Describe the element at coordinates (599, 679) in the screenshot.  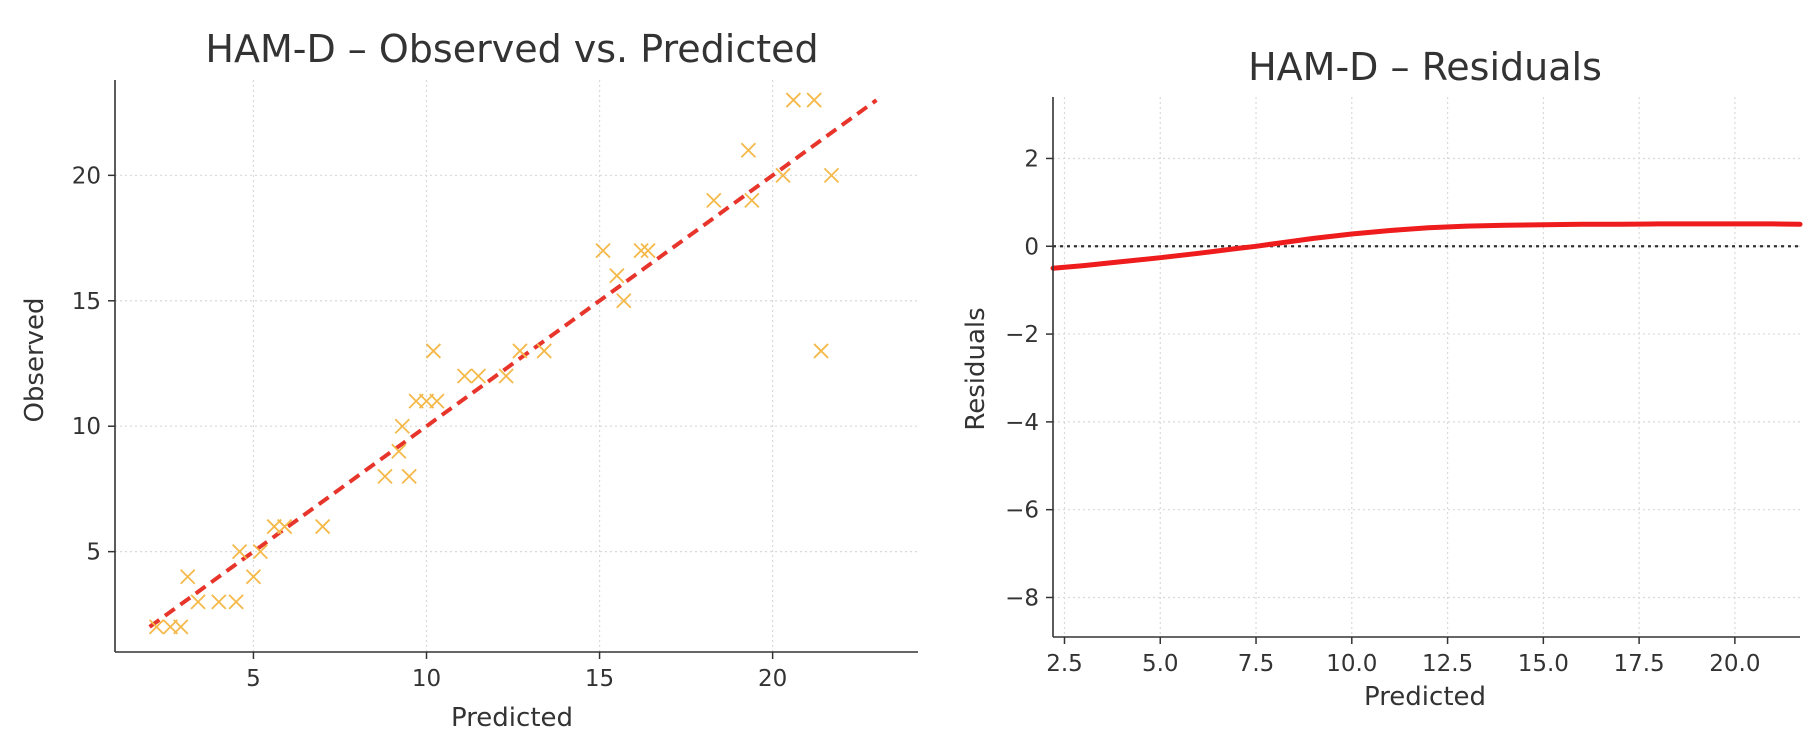
I see `left-x-tick-label: 15` at that location.